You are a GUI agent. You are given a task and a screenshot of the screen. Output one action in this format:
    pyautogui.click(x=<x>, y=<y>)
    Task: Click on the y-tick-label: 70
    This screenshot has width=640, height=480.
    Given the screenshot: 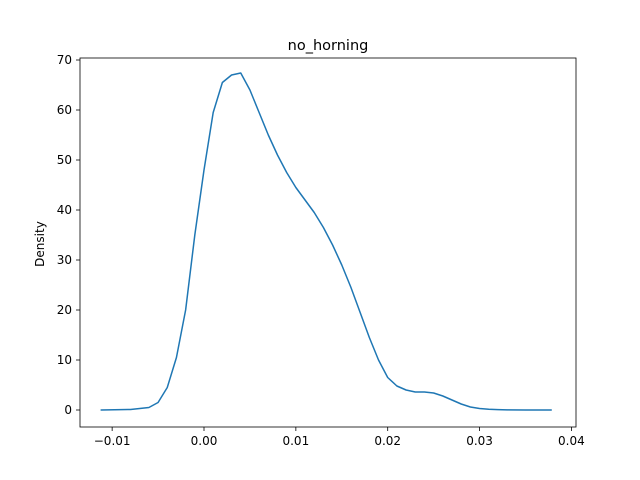 What is the action you would take?
    pyautogui.click(x=64, y=60)
    